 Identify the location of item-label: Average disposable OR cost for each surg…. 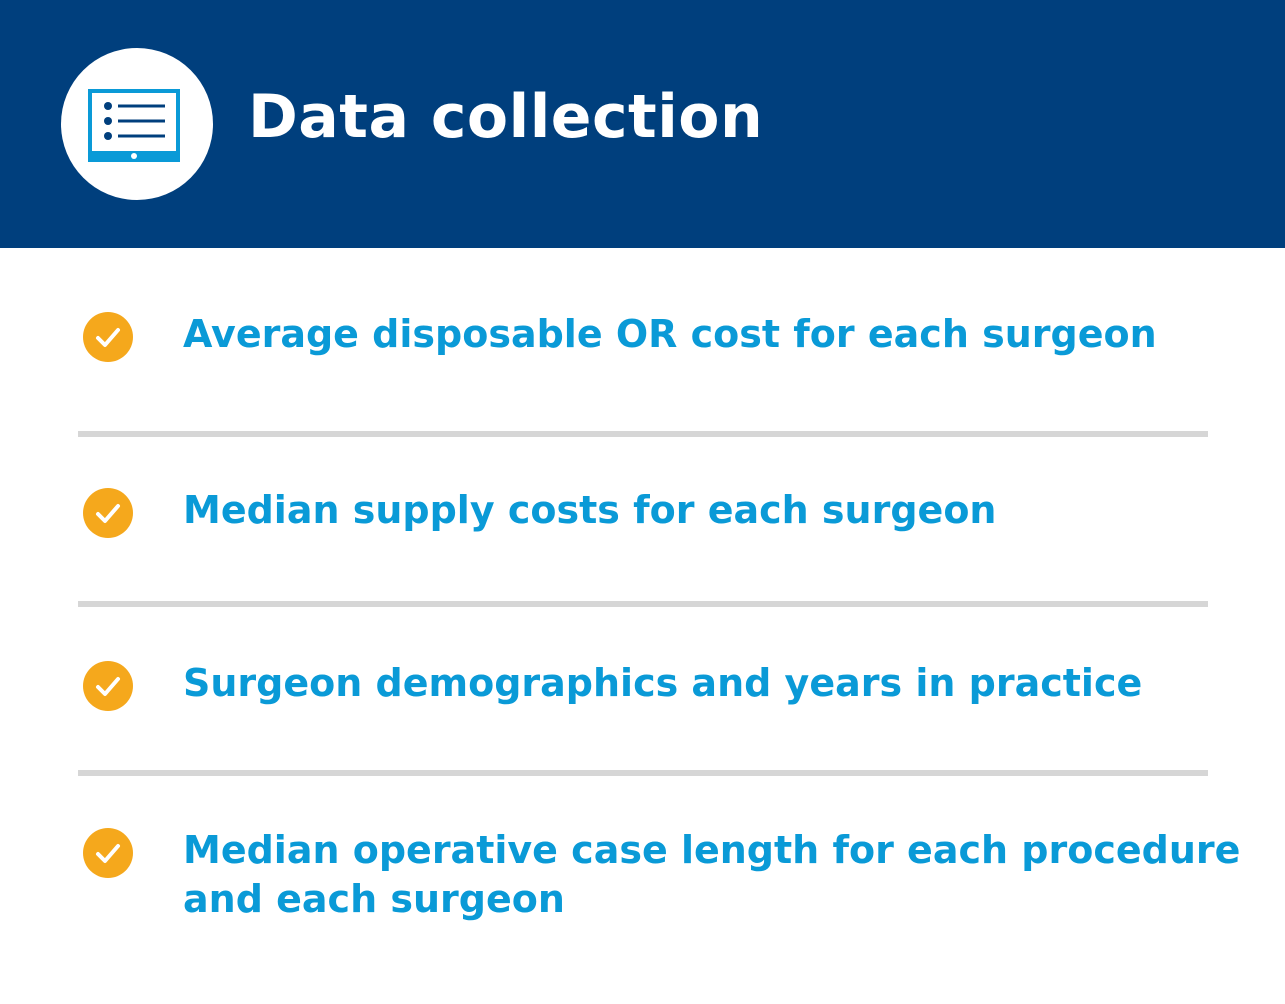
(670, 334).